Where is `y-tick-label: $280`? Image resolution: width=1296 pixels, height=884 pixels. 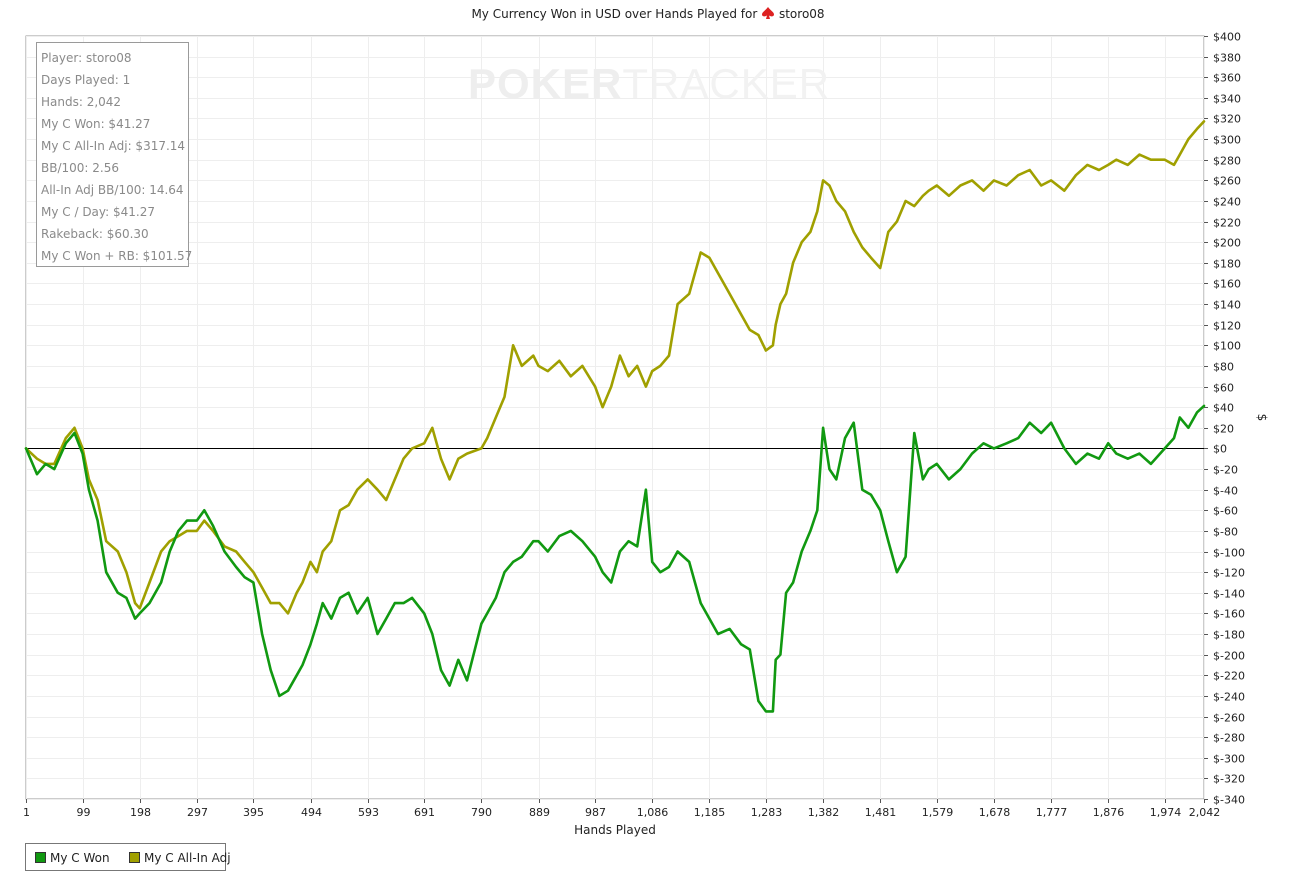 y-tick-label: $280 is located at coordinates (1227, 161).